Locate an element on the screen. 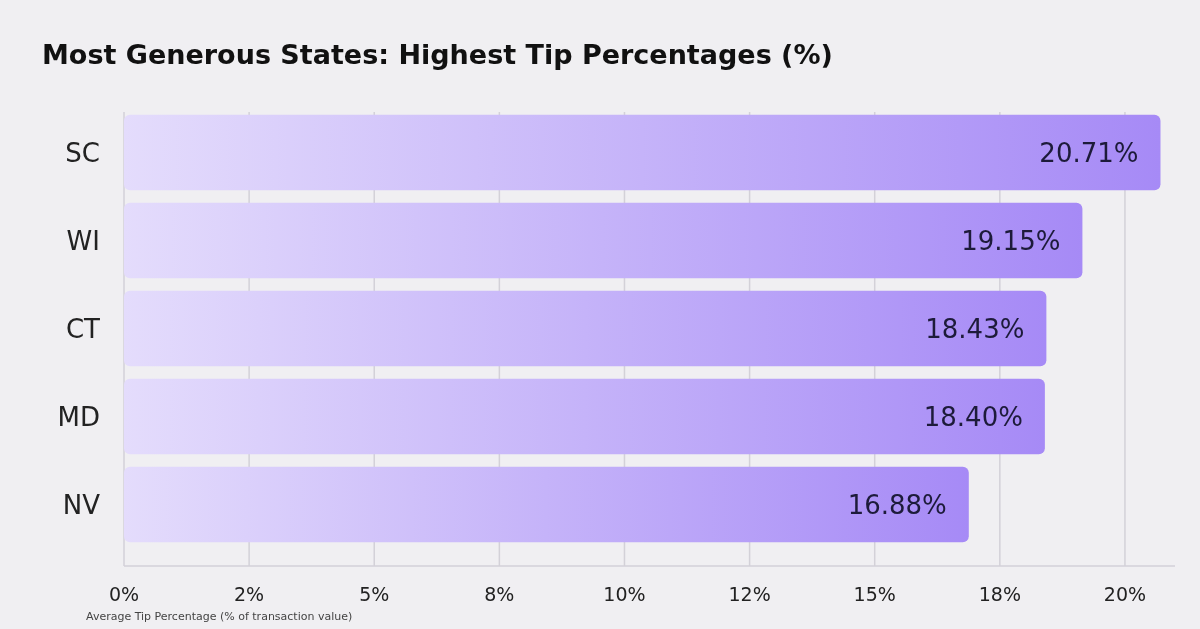 This screenshot has height=629, width=1200. x-tick-label: 15% is located at coordinates (874, 593).